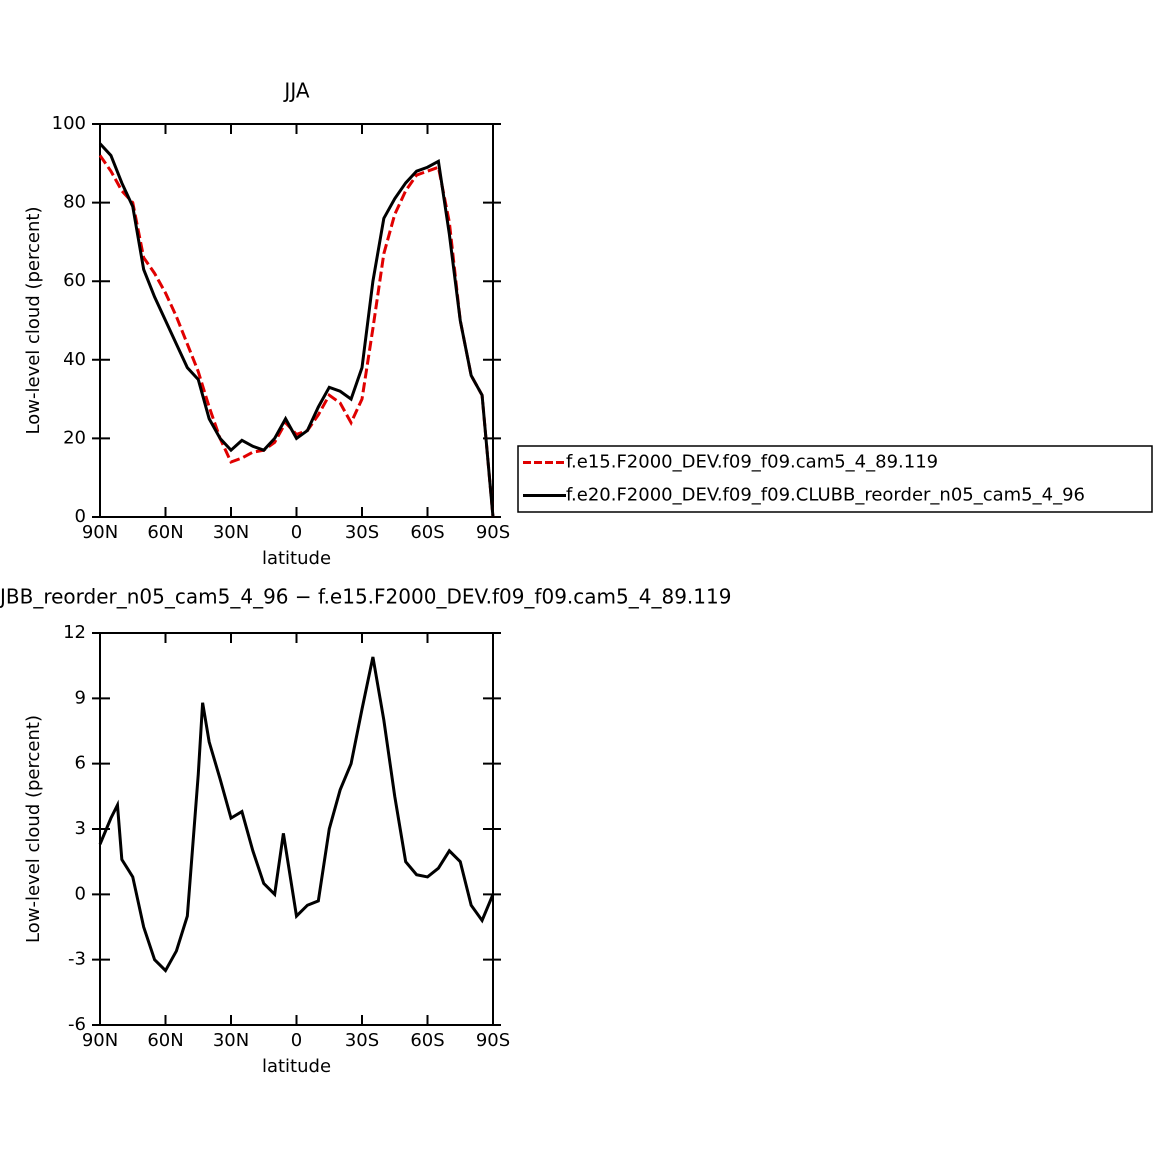 This screenshot has width=1169, height=1169. Describe the element at coordinates (752, 462) in the screenshot. I see `legend-label: f.e15.F2000_DEV.f09_f09.cam5_4_89.119` at that location.